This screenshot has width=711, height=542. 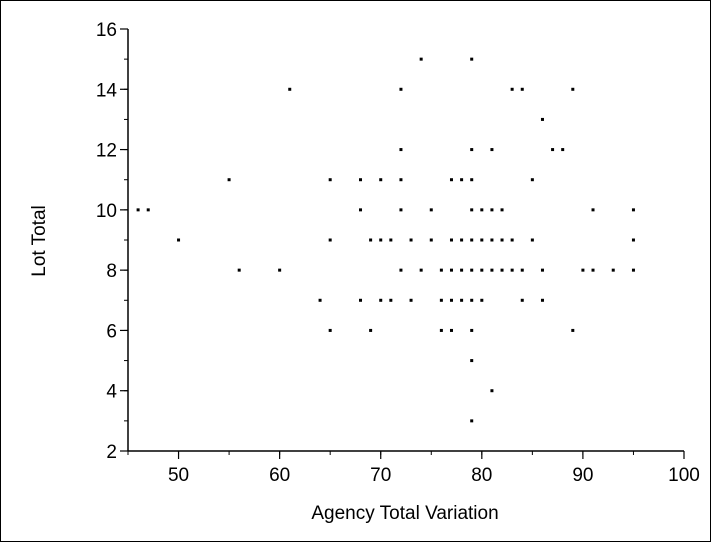 I want to click on y-tick-label: 12, so click(x=106, y=151).